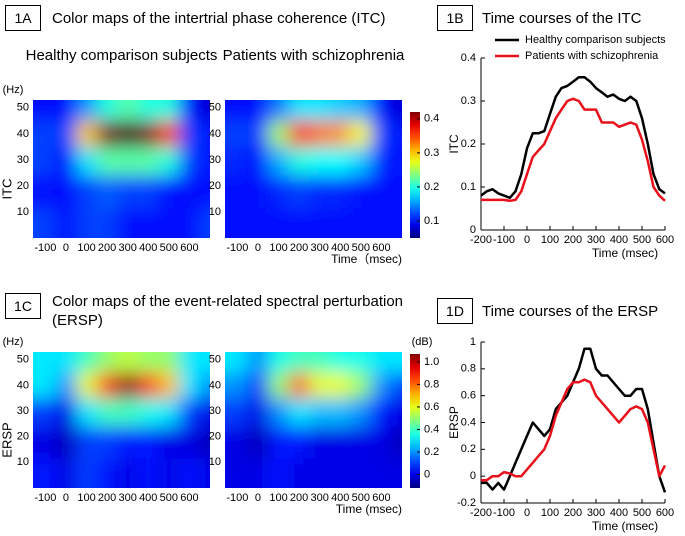 This screenshot has width=685, height=536. I want to click on y-tick-label: 0.4, so click(468, 58).